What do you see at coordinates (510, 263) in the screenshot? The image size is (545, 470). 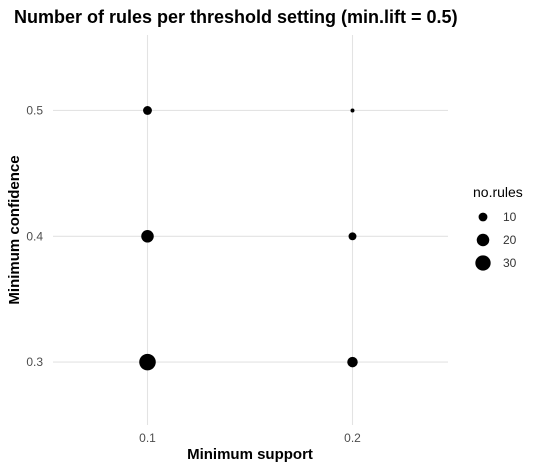 I see `legend-label: 30` at bounding box center [510, 263].